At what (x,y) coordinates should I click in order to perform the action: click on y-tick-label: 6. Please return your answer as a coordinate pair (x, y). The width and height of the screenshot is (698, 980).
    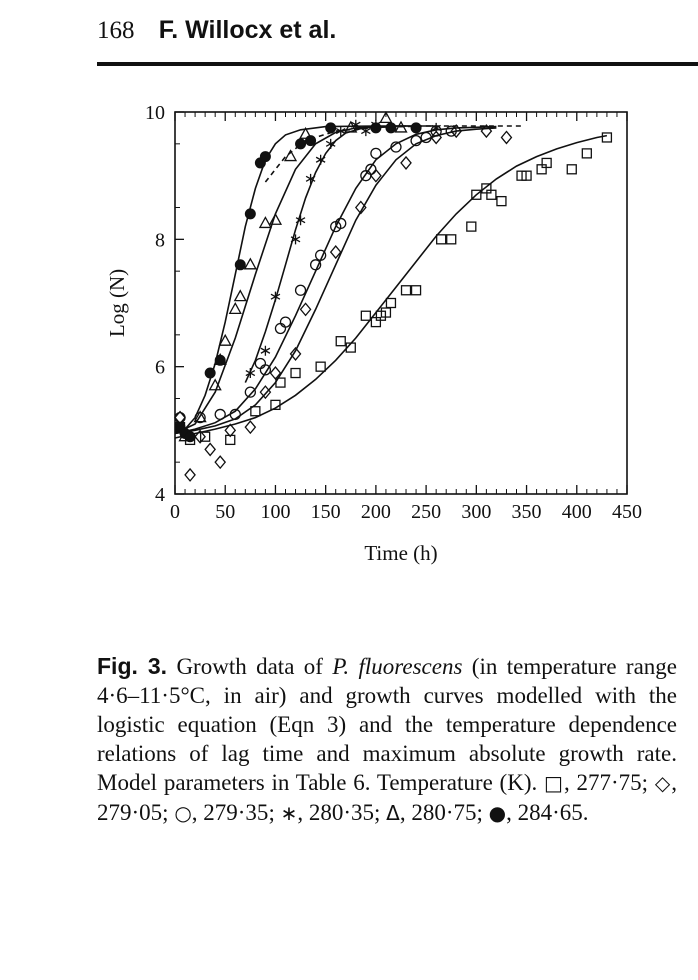
    Looking at the image, I should click on (160, 368).